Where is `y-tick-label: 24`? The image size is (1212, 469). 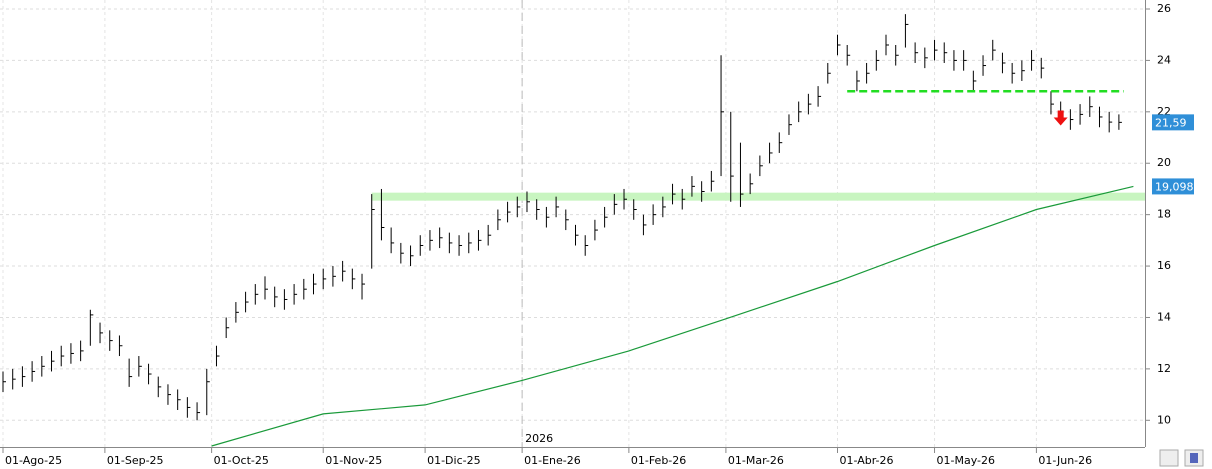
y-tick-label: 24 is located at coordinates (1164, 59).